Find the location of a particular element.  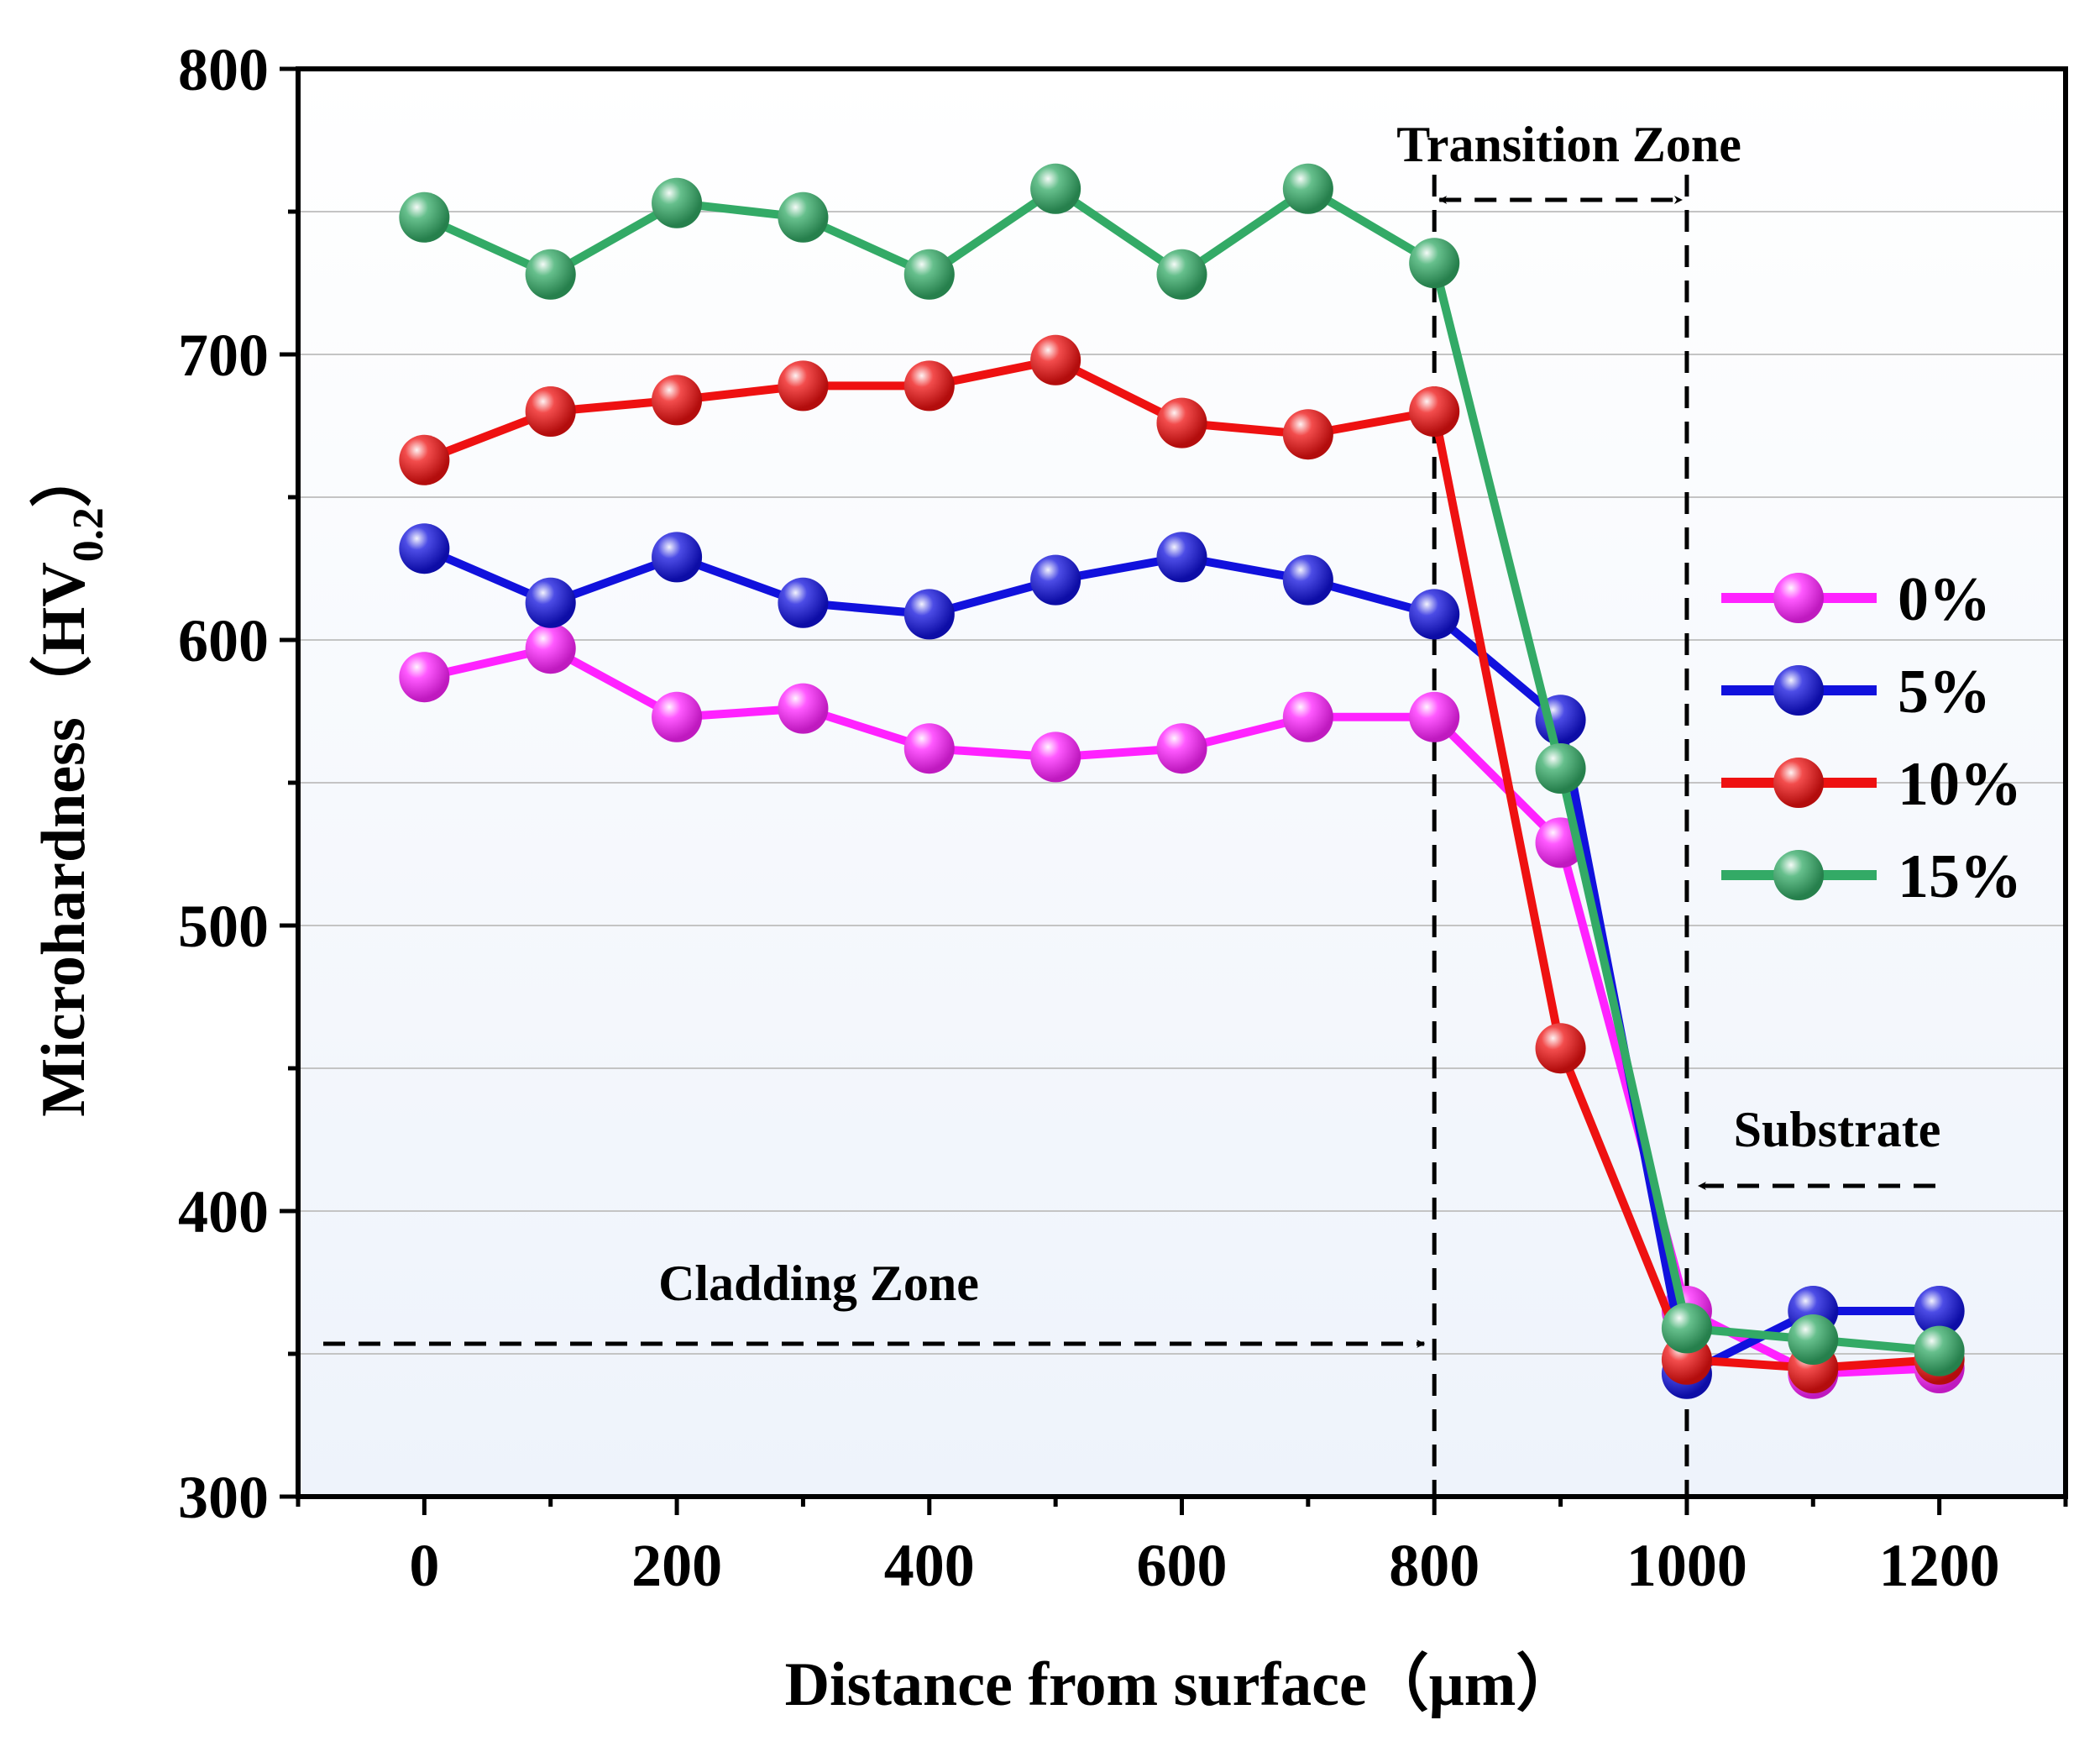

x-tick-label: 600 is located at coordinates (1182, 1566).